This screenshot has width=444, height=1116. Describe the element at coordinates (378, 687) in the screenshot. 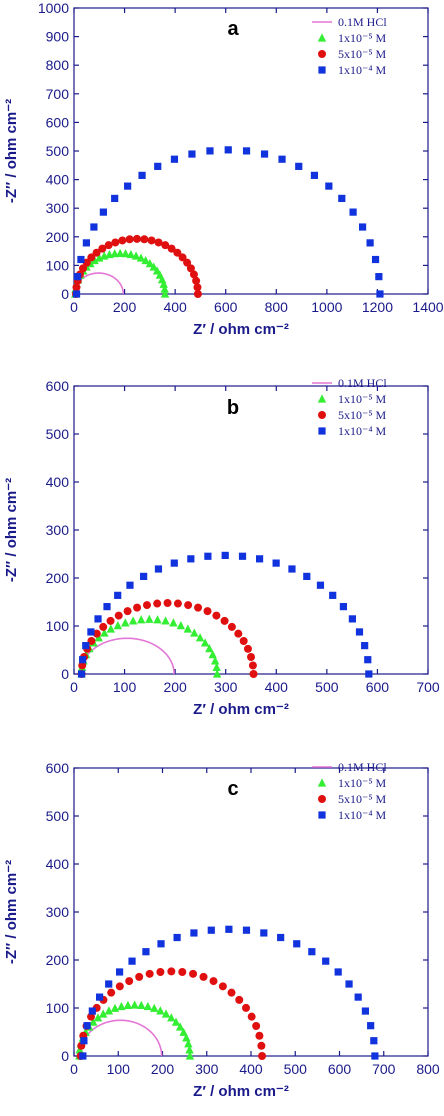

I see `x-tick-label: 600` at that location.